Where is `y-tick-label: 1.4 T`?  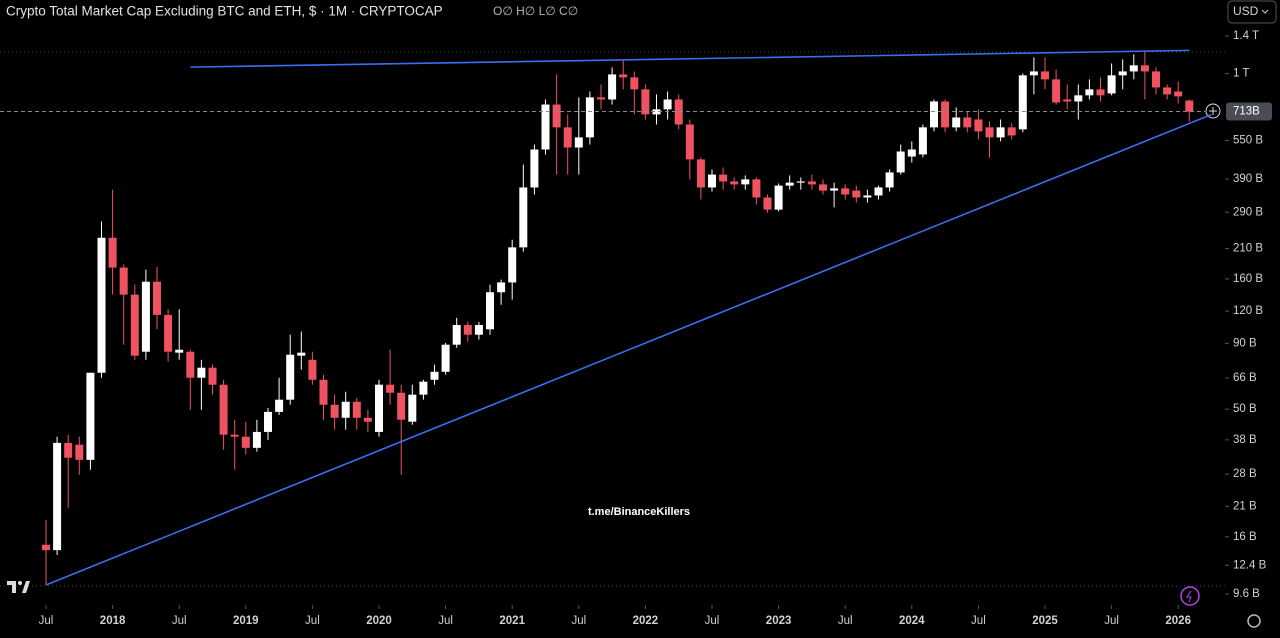 y-tick-label: 1.4 T is located at coordinates (1246, 36).